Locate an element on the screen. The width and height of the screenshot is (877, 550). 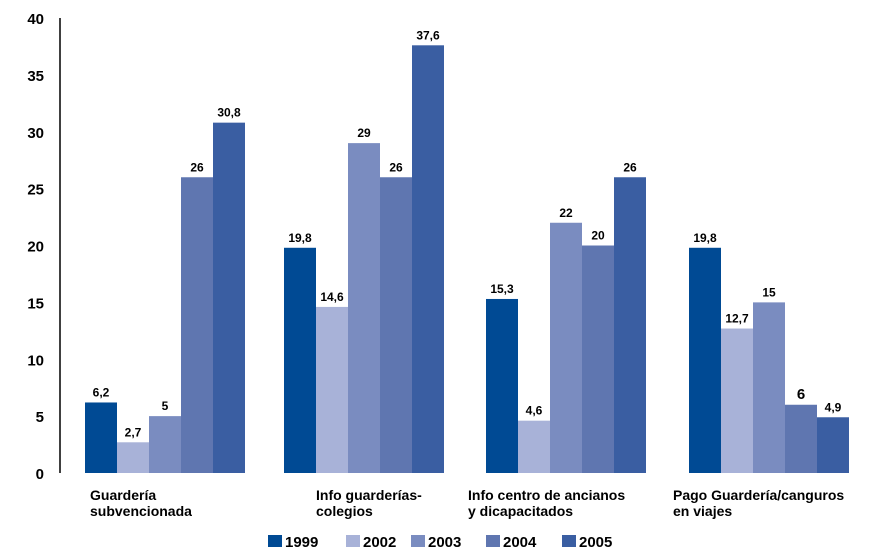
category-label: Info guarderías- is located at coordinates (369, 495).